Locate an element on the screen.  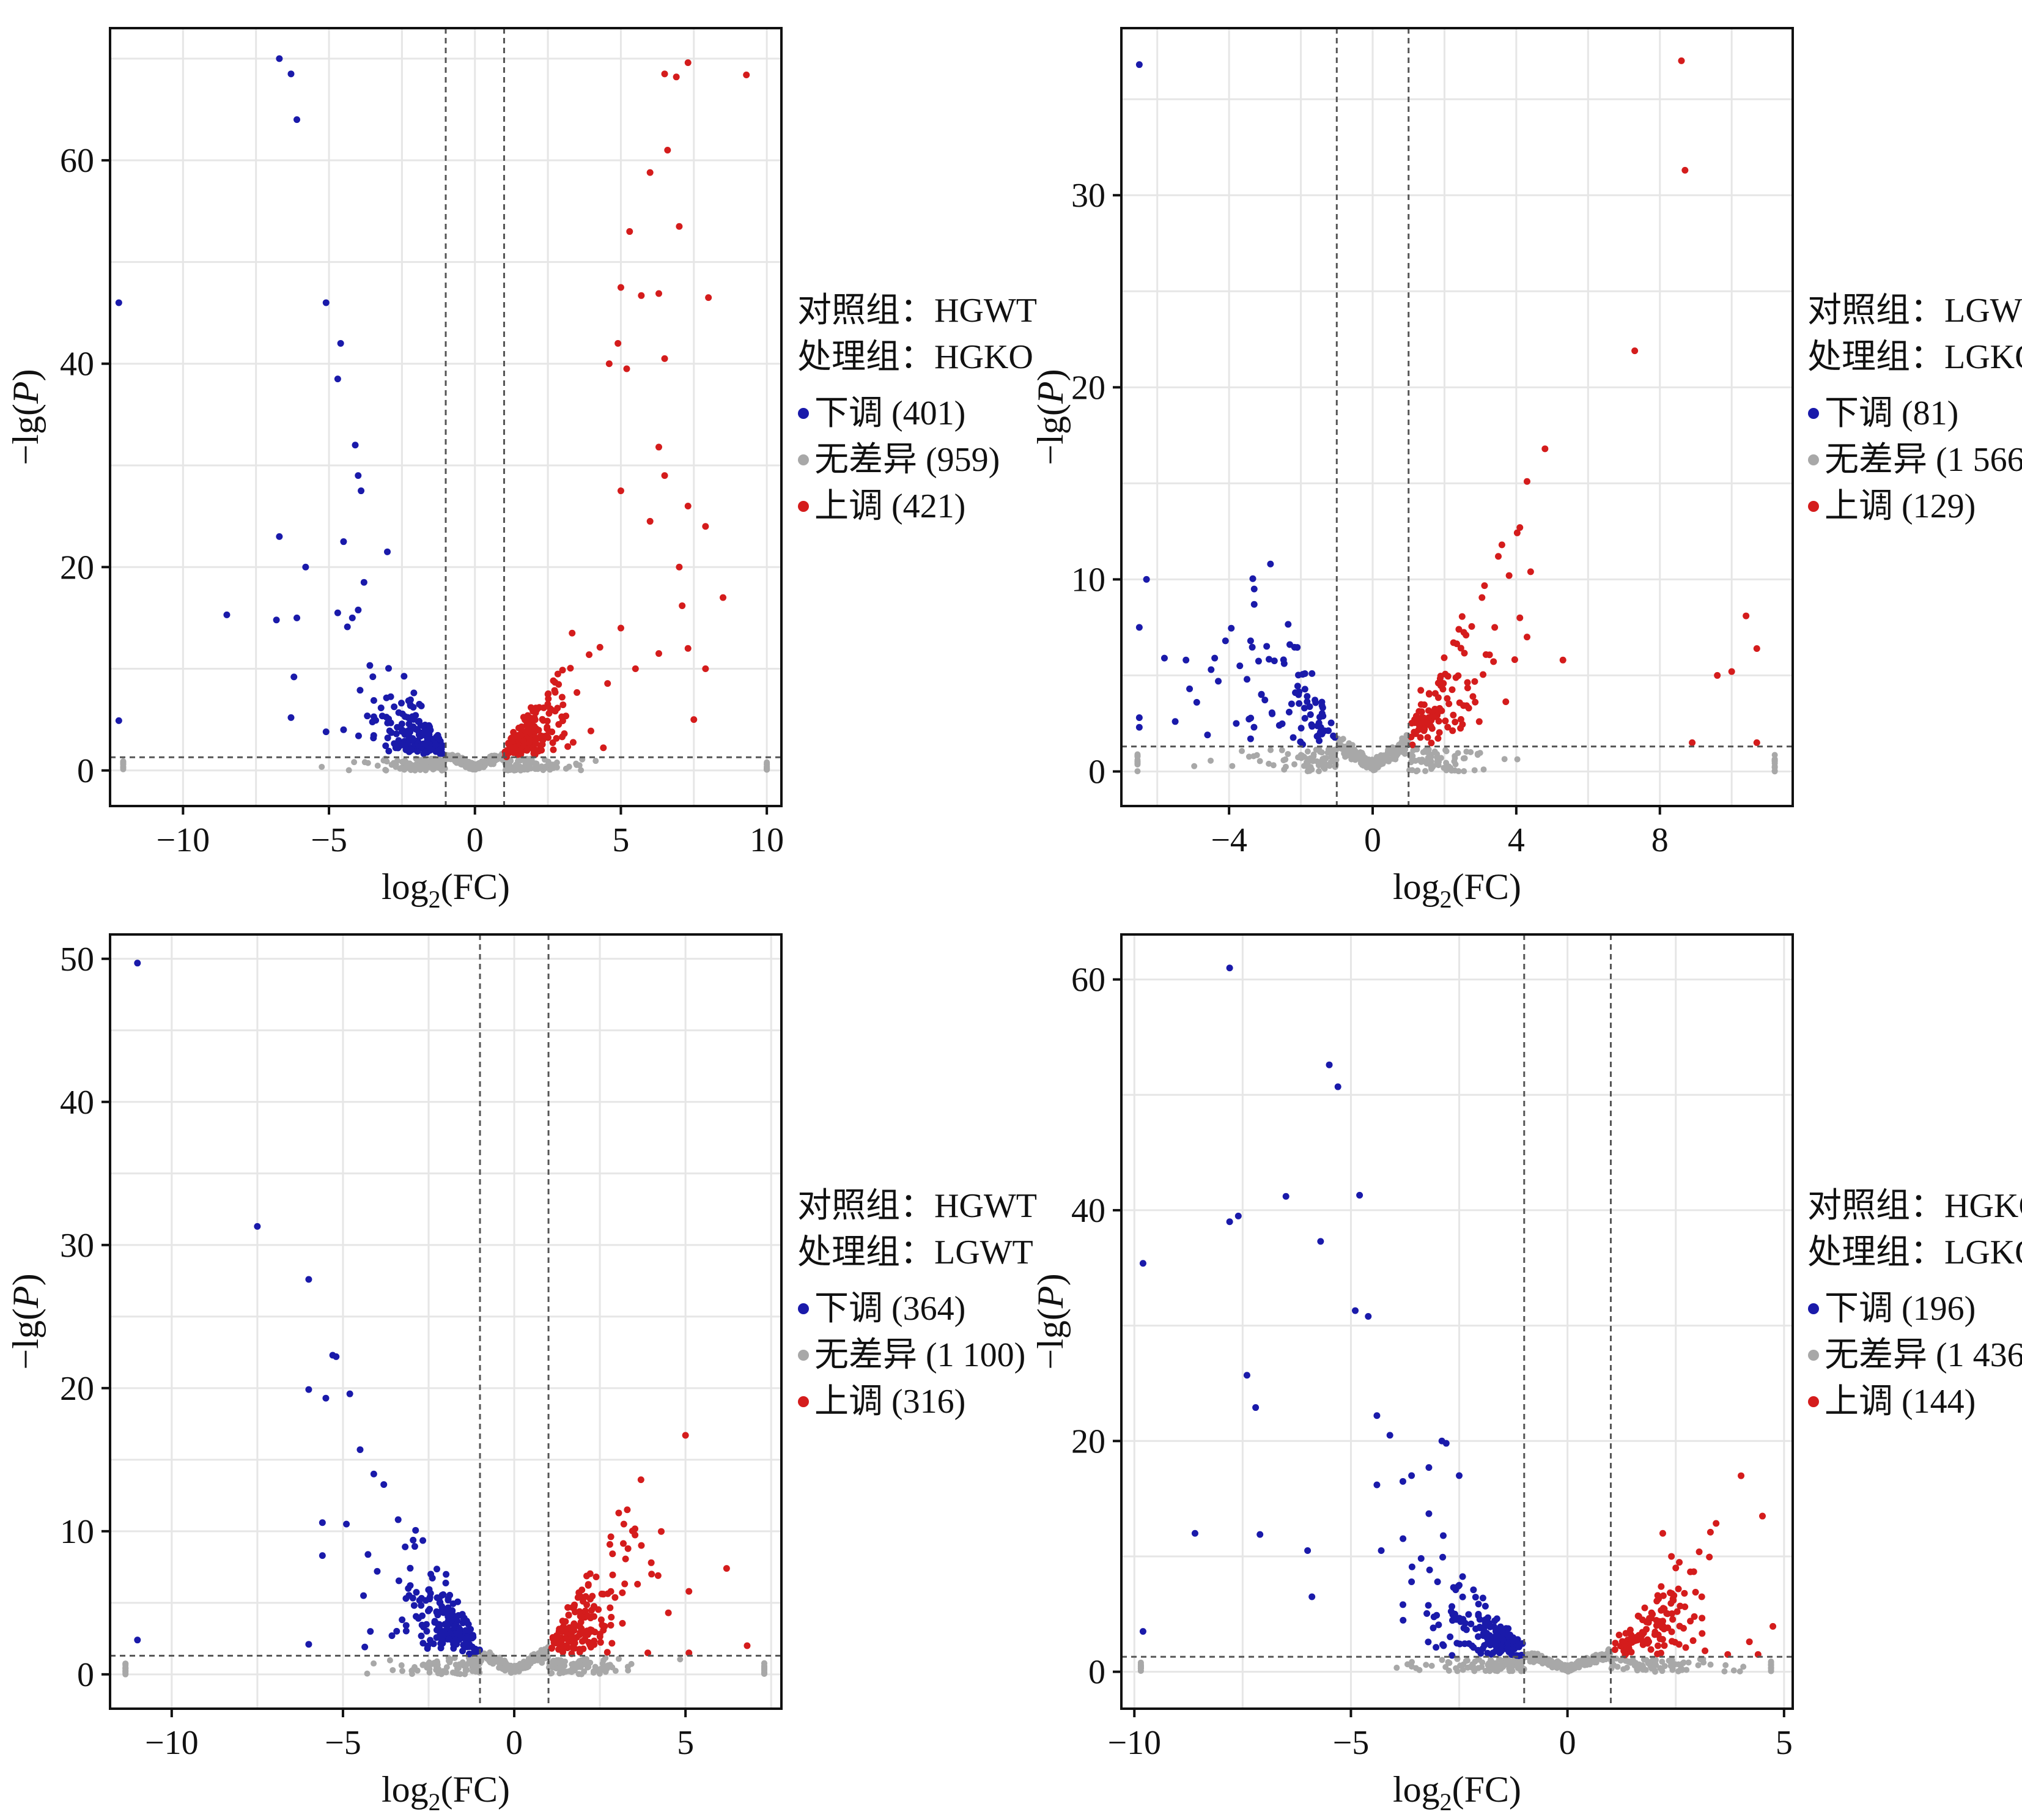
y-tick-label: 40 is located at coordinates (77, 364).